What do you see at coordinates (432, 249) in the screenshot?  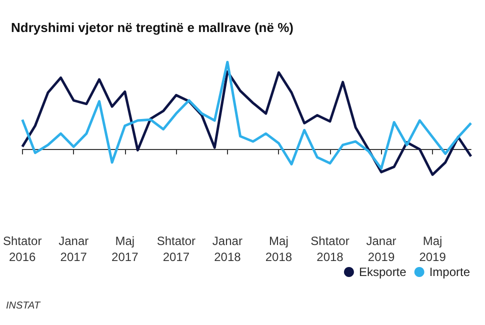 I see `x-tick-label: Maj 2019` at bounding box center [432, 249].